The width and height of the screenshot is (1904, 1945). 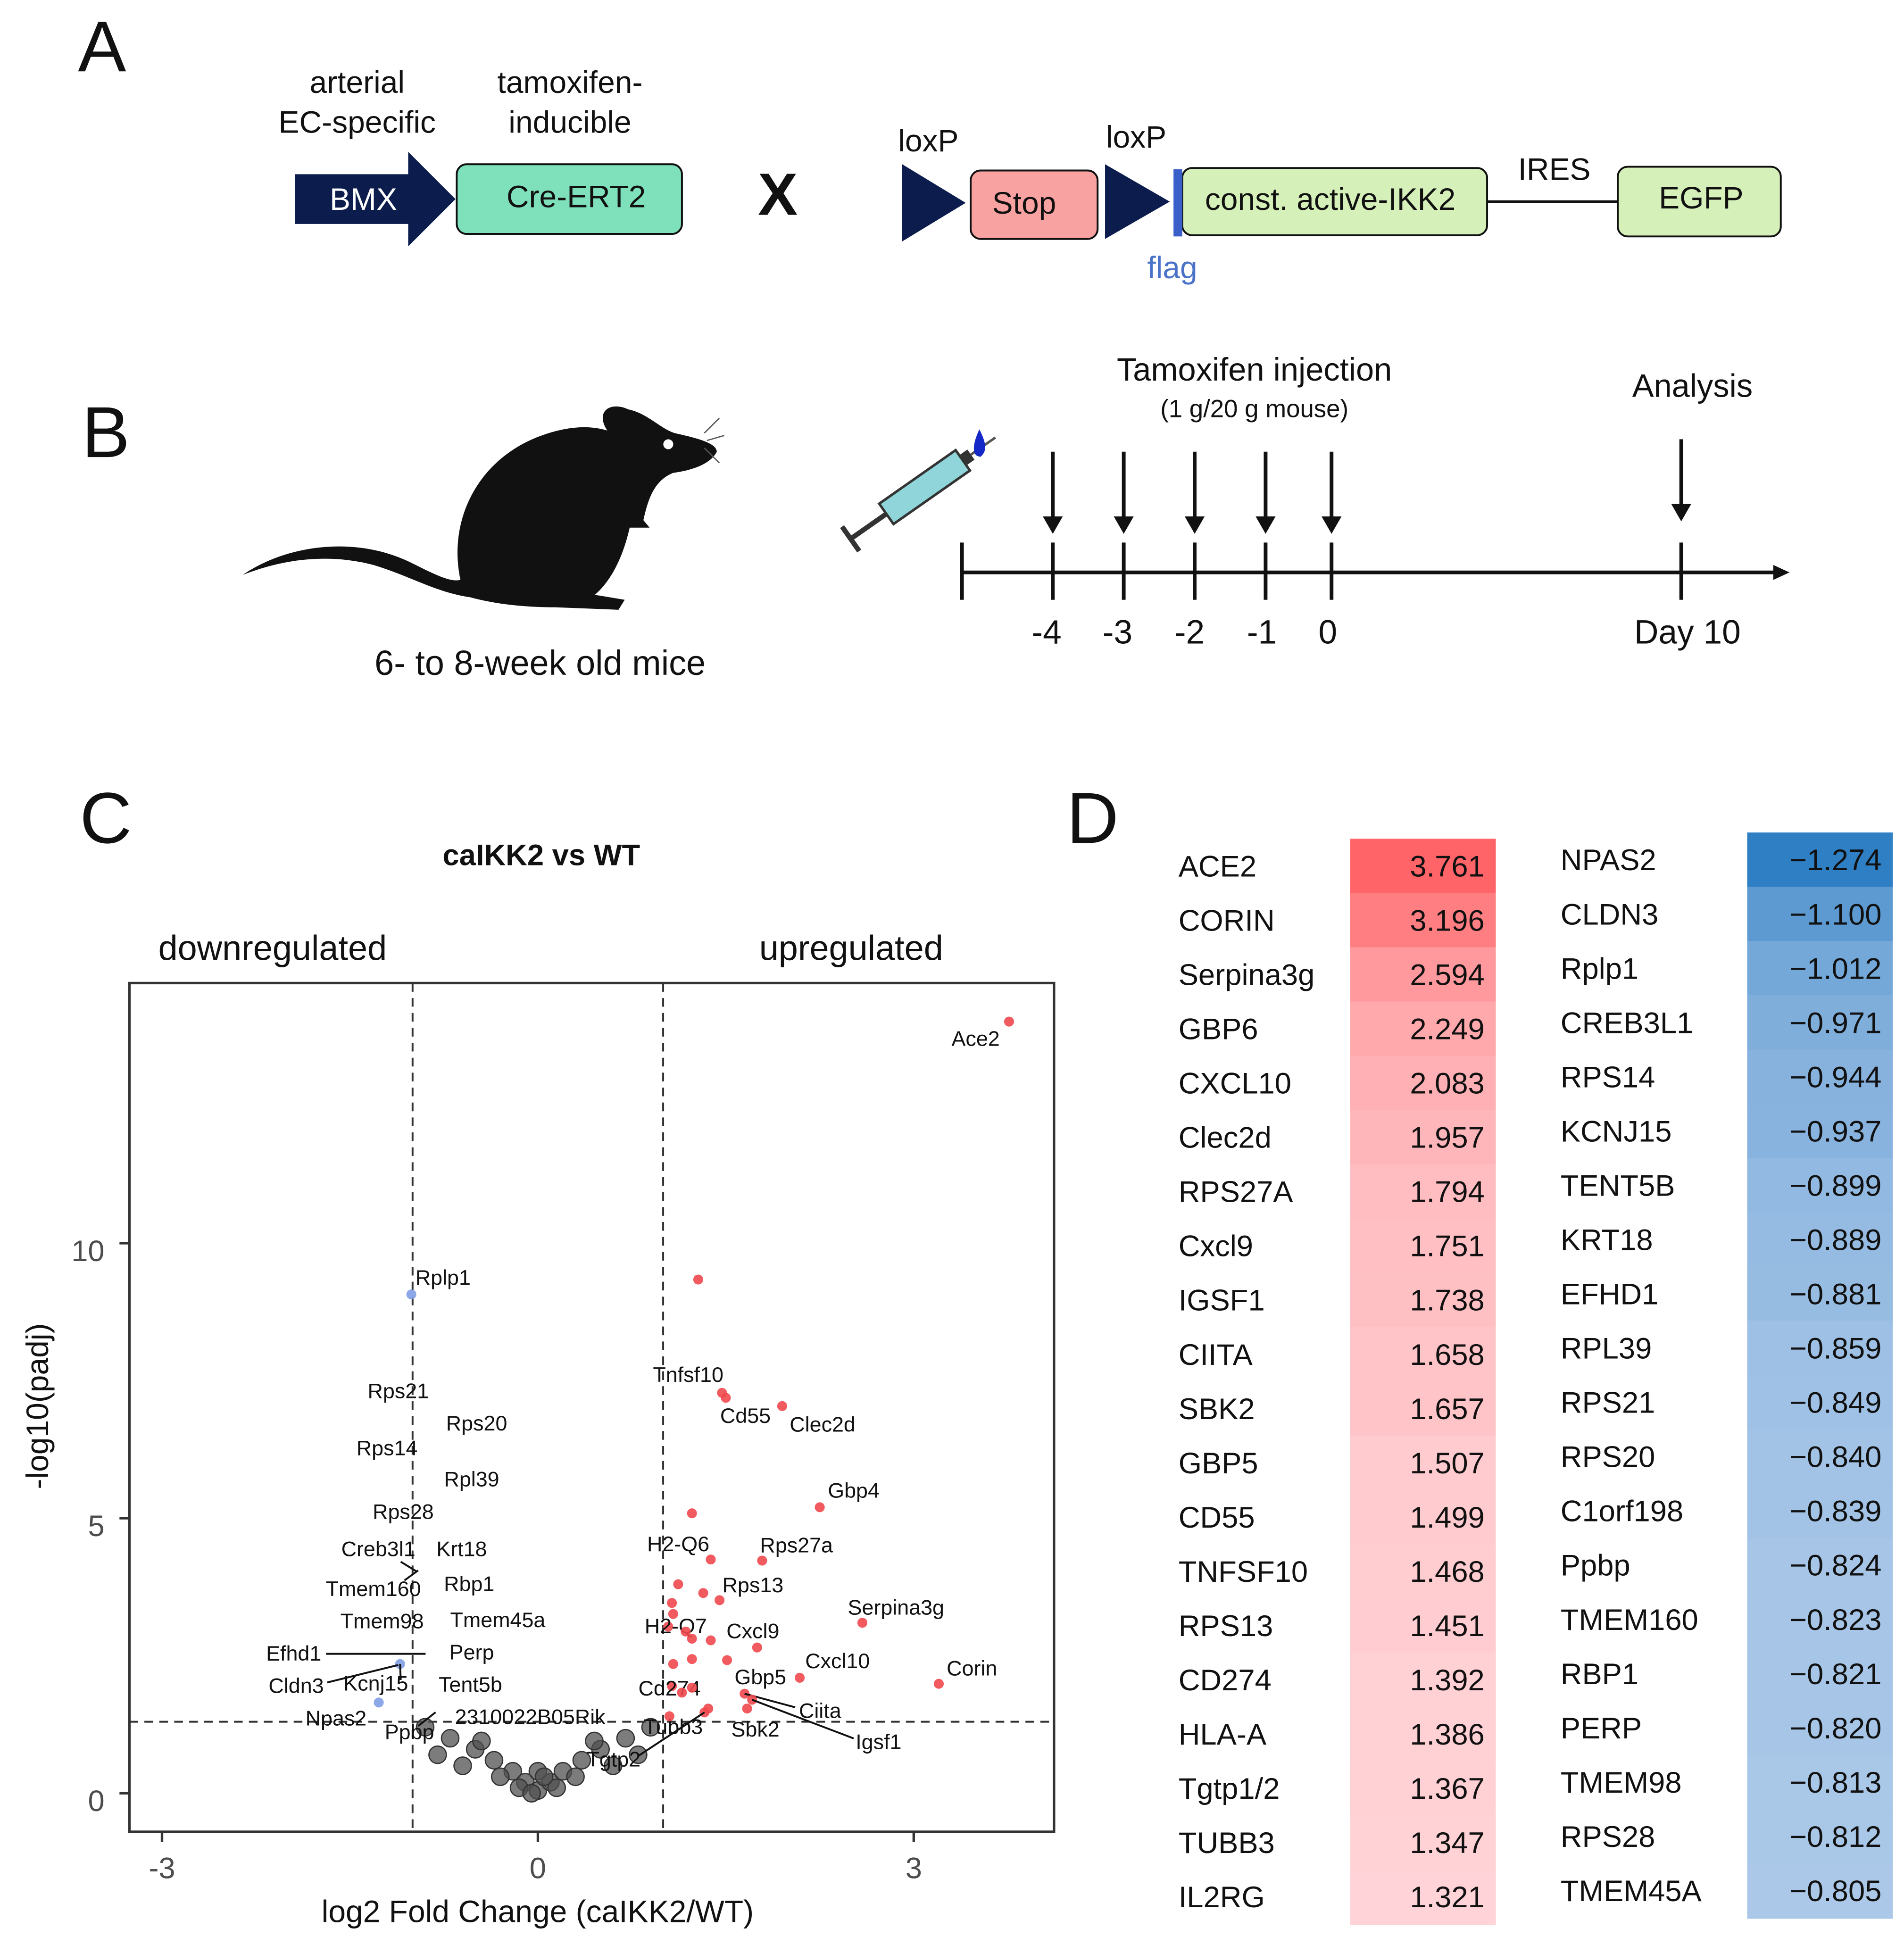 I want to click on point-label: Kcnj15, so click(x=375, y=1683).